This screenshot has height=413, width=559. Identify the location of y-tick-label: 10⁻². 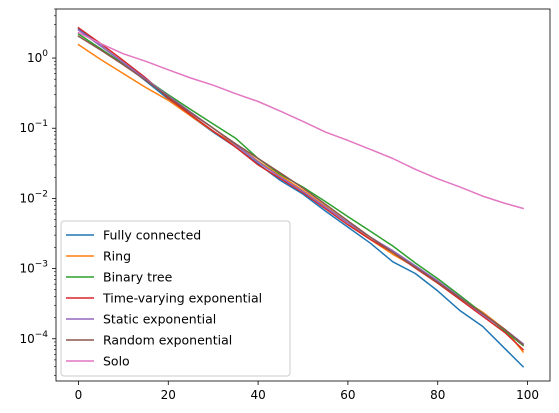
(33, 197).